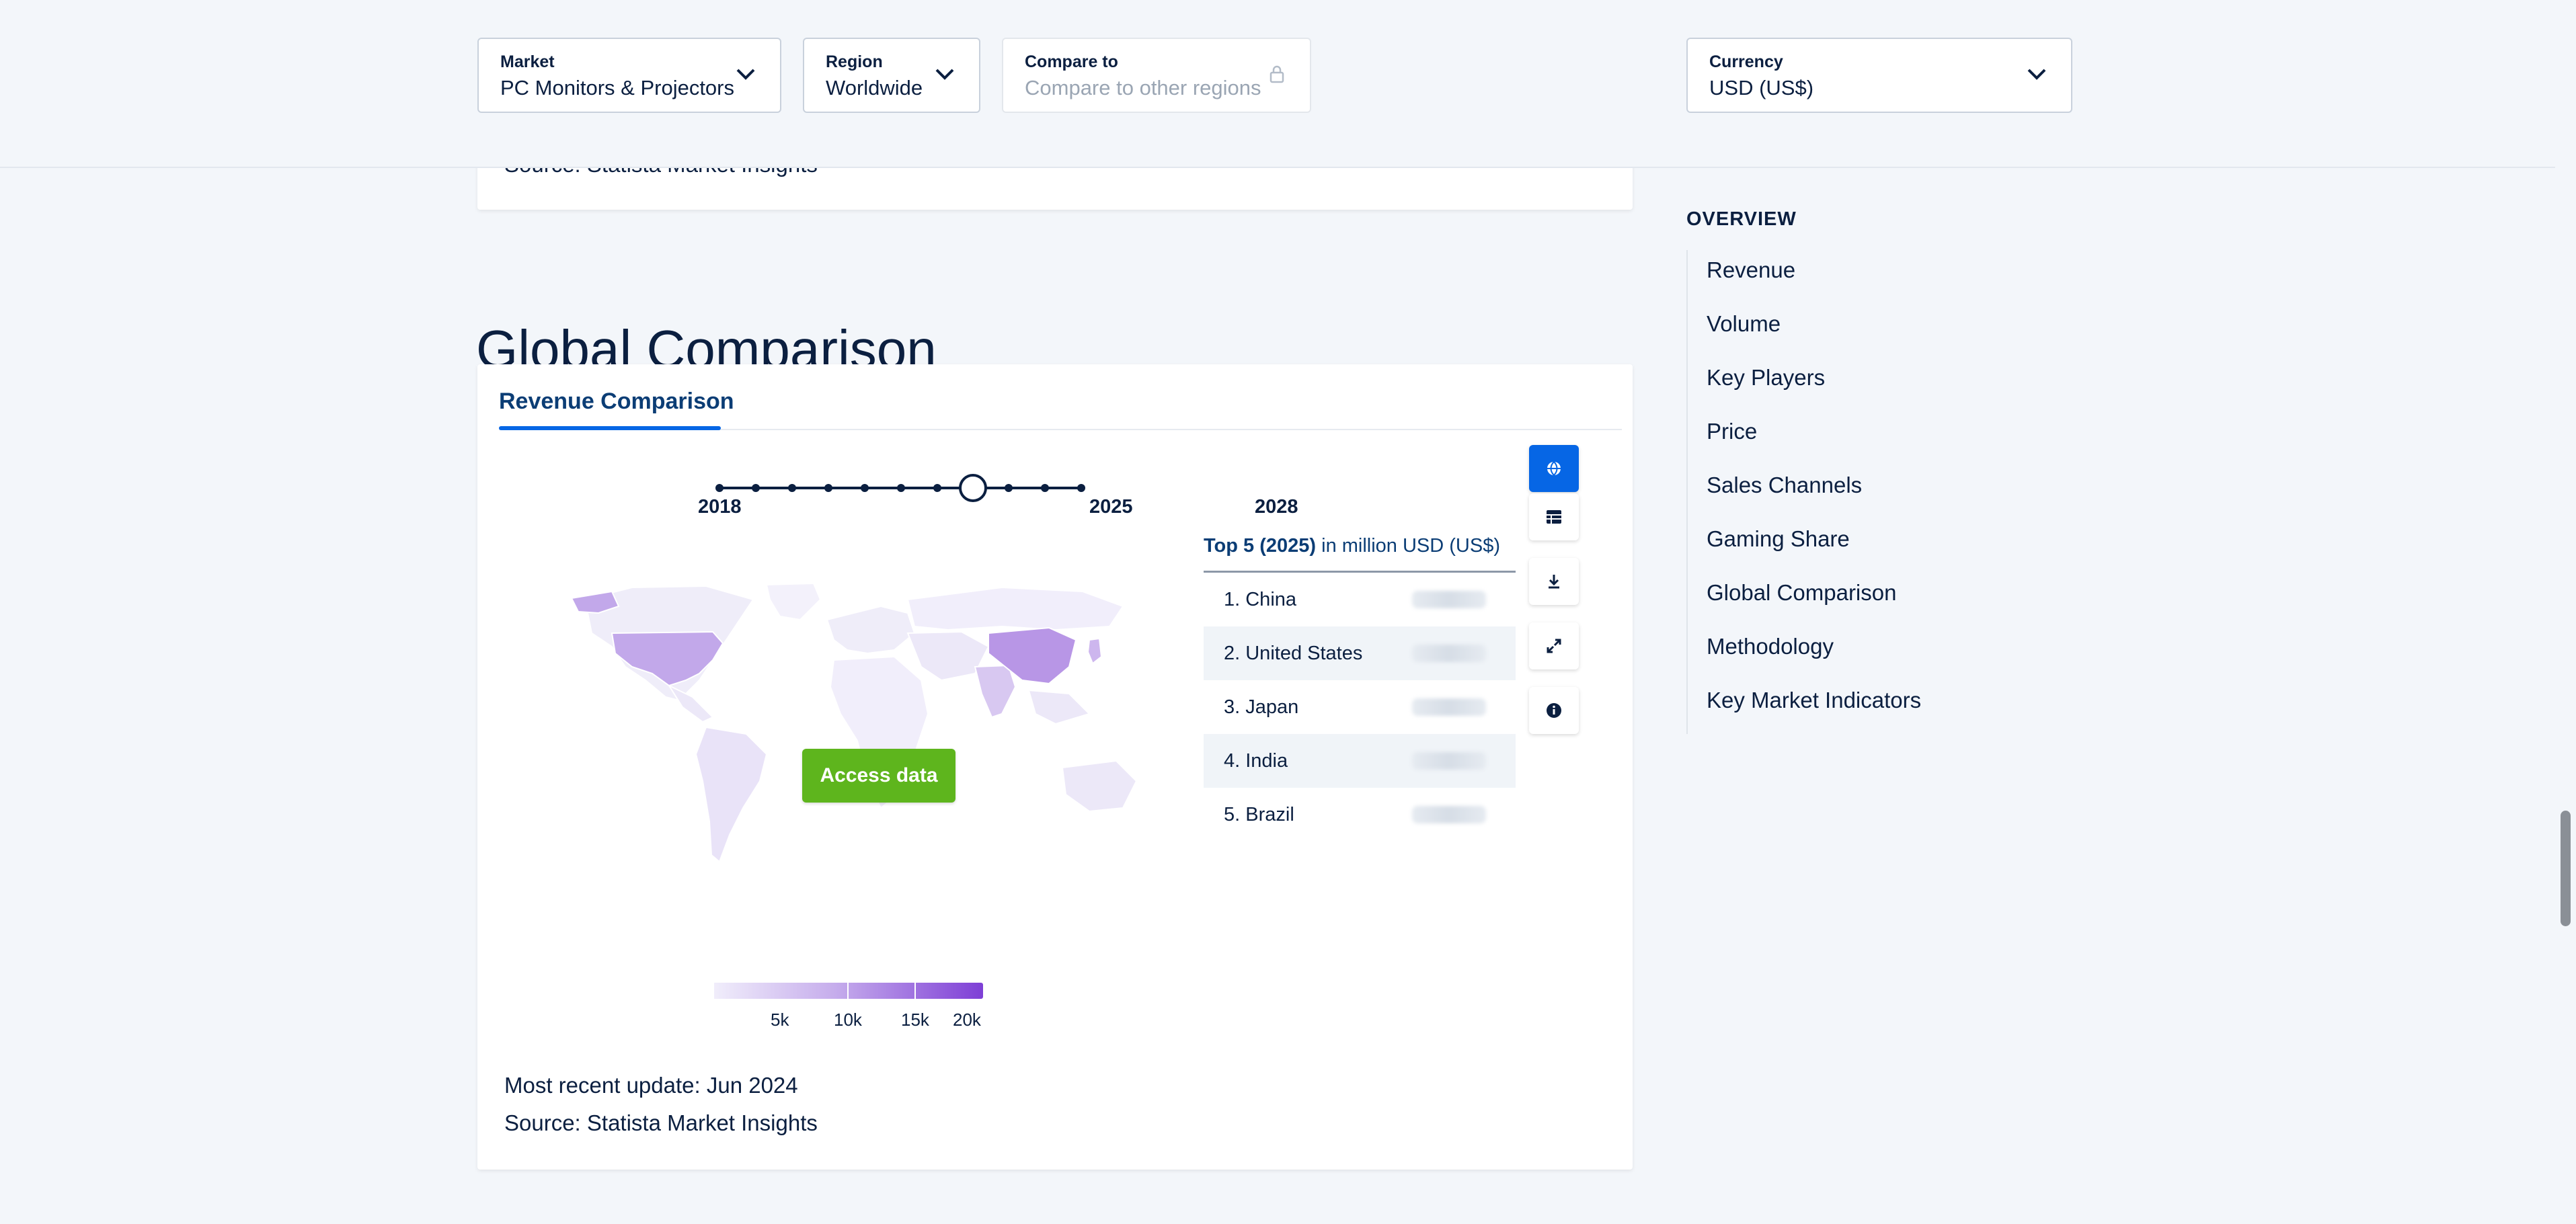  I want to click on compare-placeholder: Compare to other regions, so click(1143, 88).